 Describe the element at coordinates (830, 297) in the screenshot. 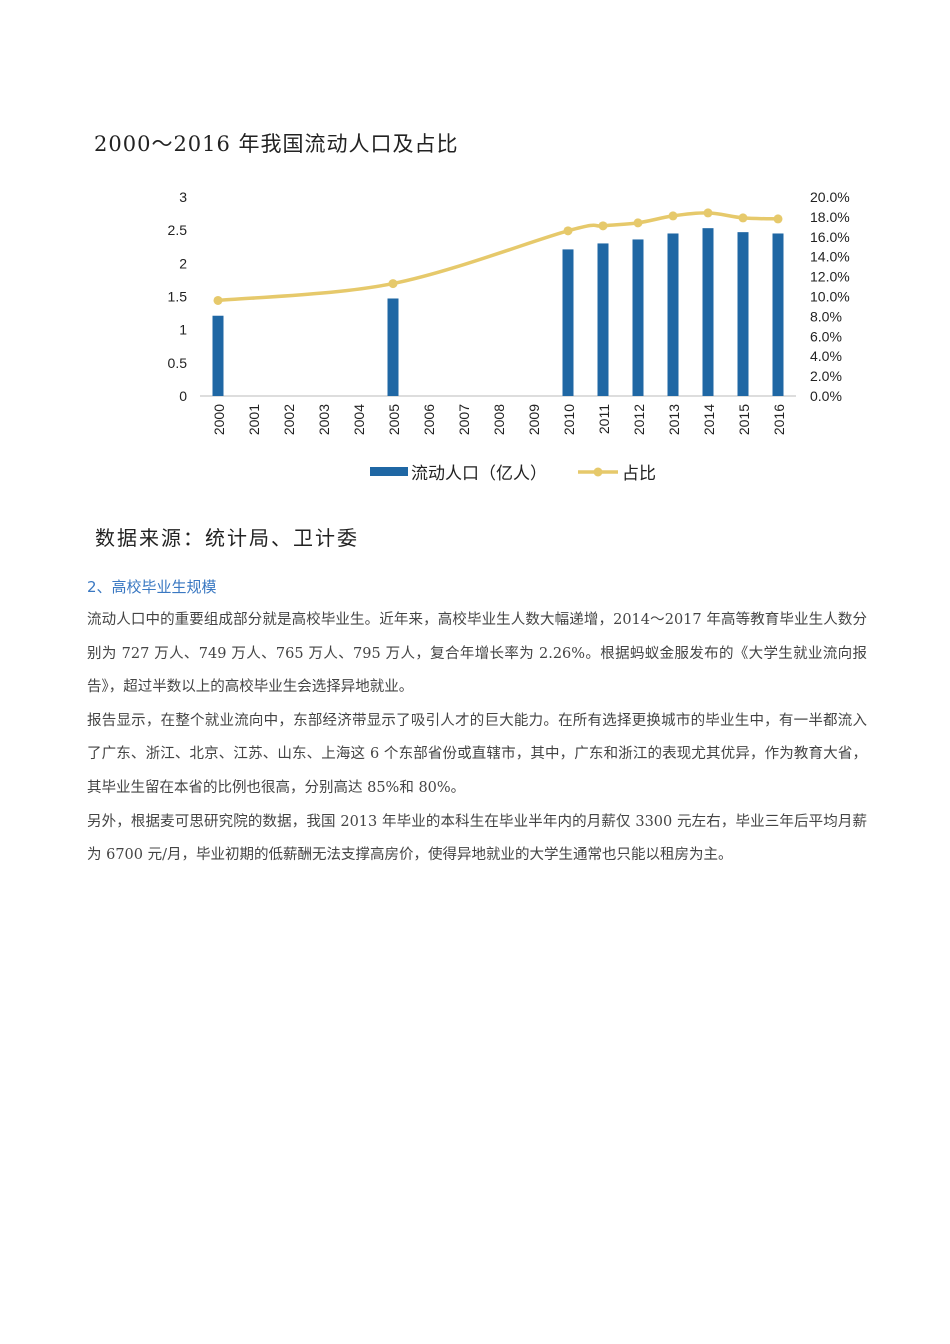

I see `right-tick-label: 10.0%` at that location.